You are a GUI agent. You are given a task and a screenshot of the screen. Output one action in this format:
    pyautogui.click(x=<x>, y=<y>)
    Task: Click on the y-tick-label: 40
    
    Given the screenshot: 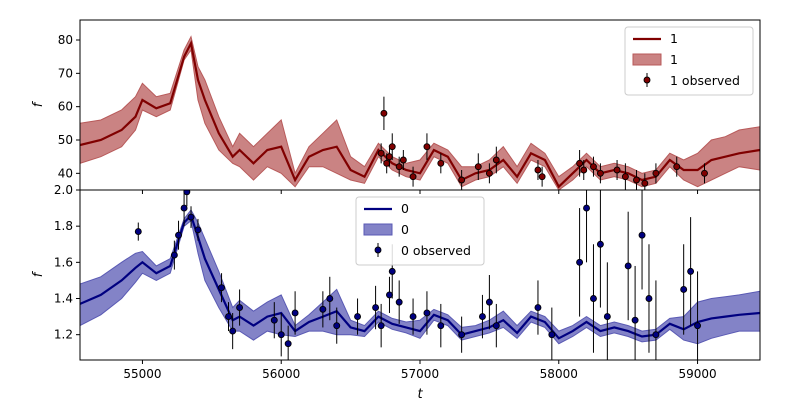 What is the action you would take?
    pyautogui.click(x=65, y=173)
    